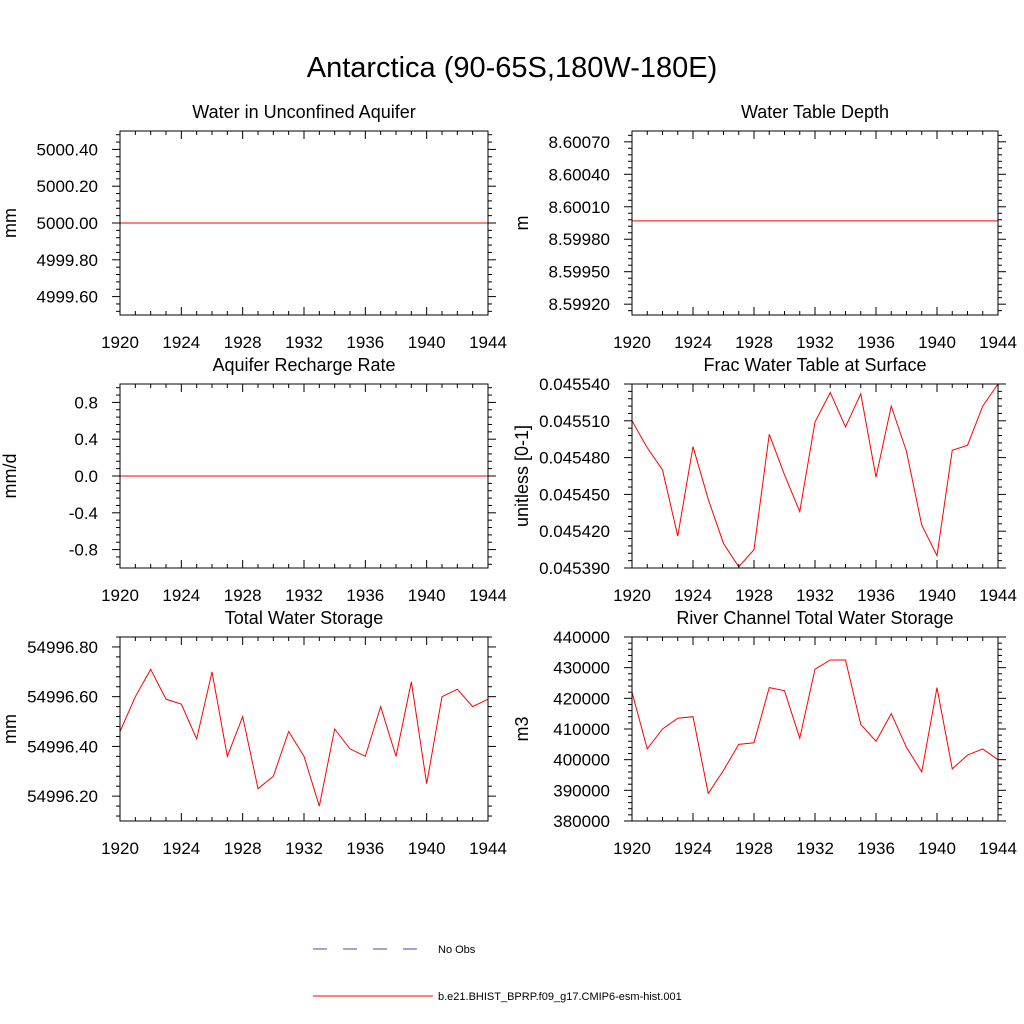 The image size is (1024, 1024). I want to click on y-tick-label: 0.045540, so click(574, 384).